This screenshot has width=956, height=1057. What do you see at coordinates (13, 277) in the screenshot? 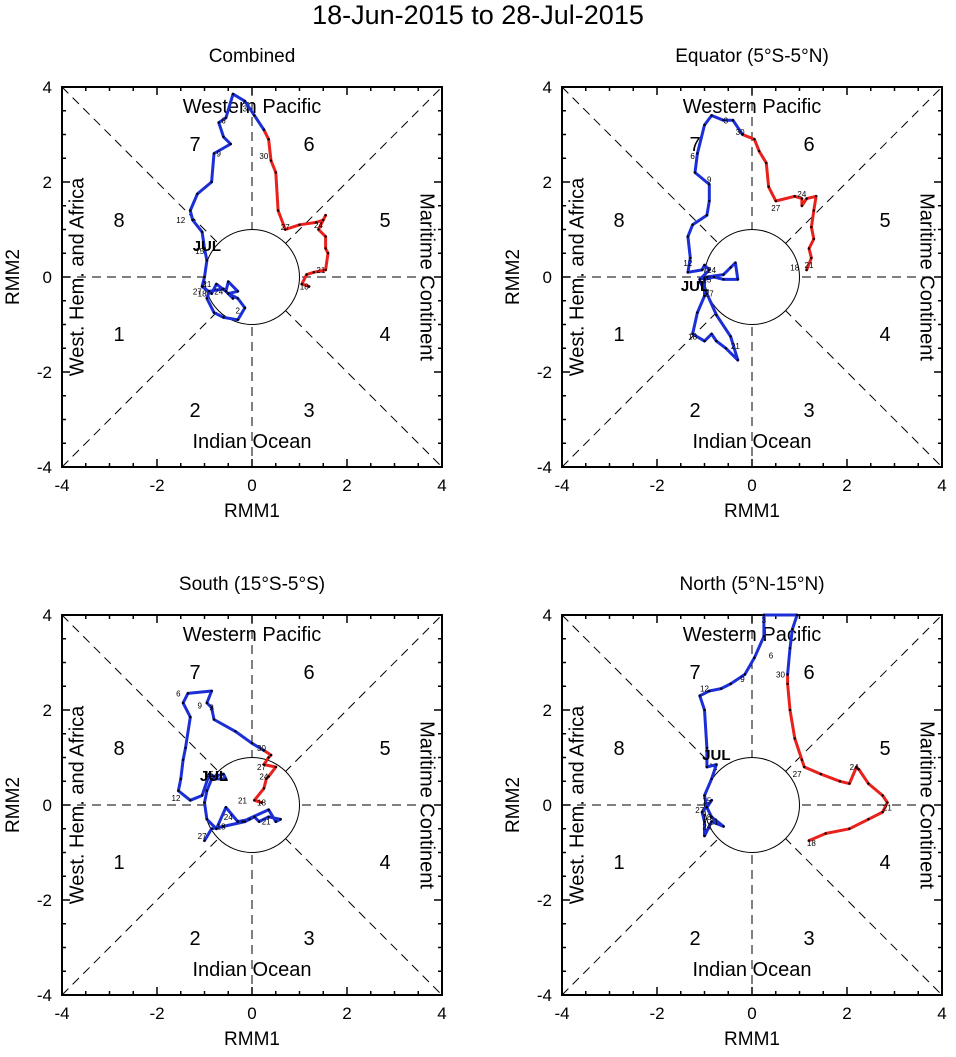
I see `y-axis-title: RMM2` at bounding box center [13, 277].